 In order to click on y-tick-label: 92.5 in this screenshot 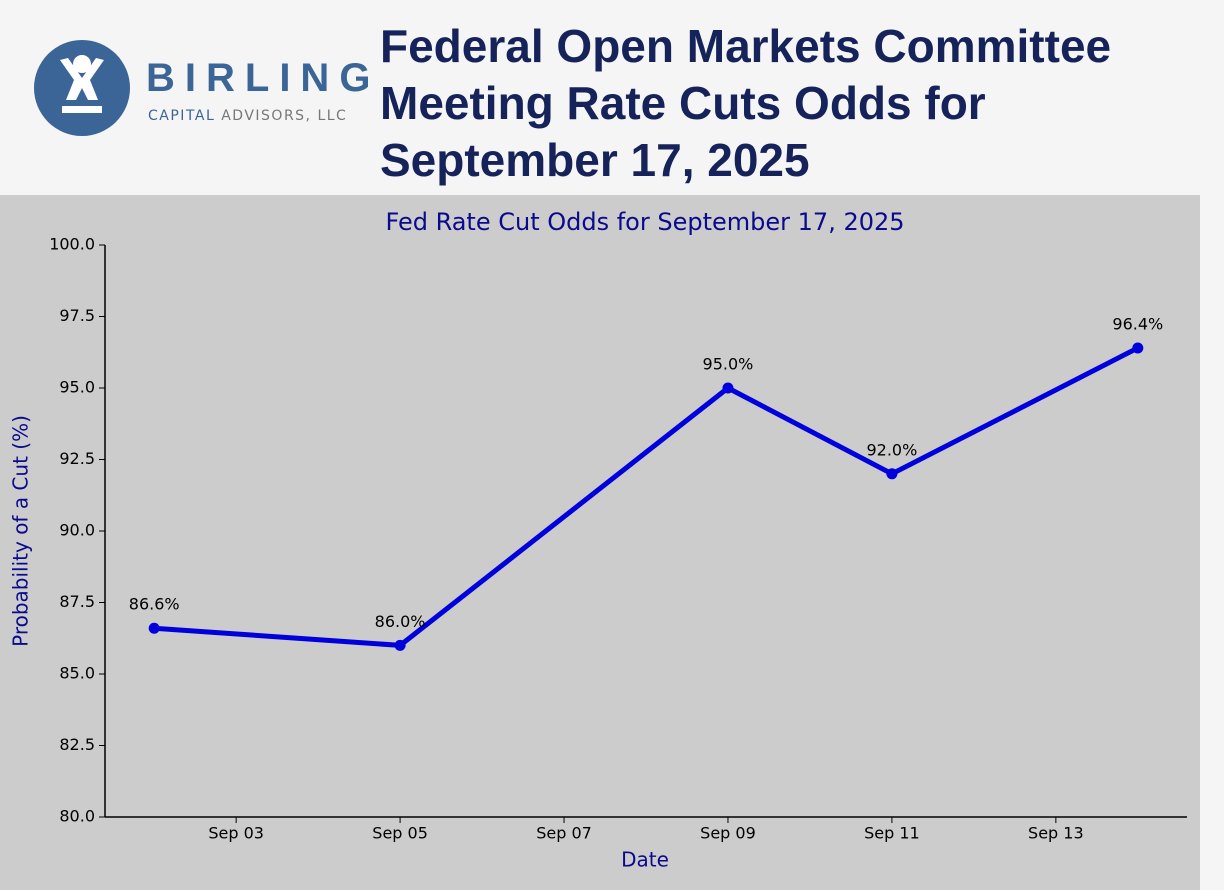, I will do `click(77, 458)`.